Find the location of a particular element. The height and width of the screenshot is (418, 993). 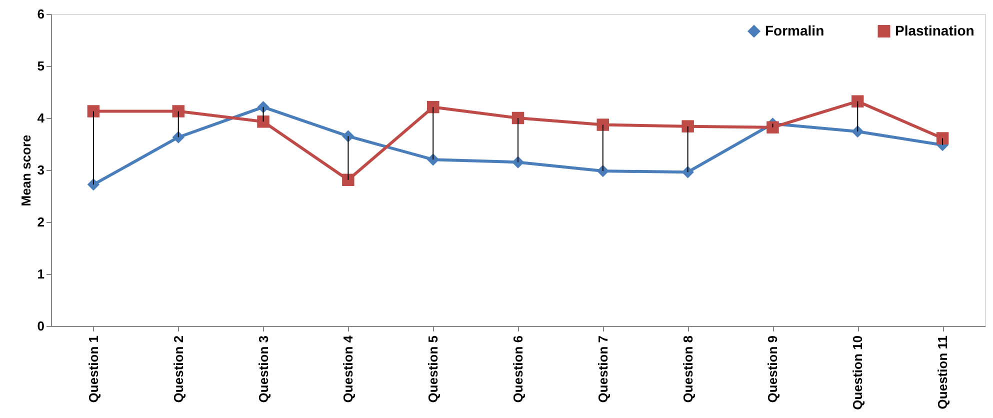

x-tick-label: Question 5 is located at coordinates (433, 369).